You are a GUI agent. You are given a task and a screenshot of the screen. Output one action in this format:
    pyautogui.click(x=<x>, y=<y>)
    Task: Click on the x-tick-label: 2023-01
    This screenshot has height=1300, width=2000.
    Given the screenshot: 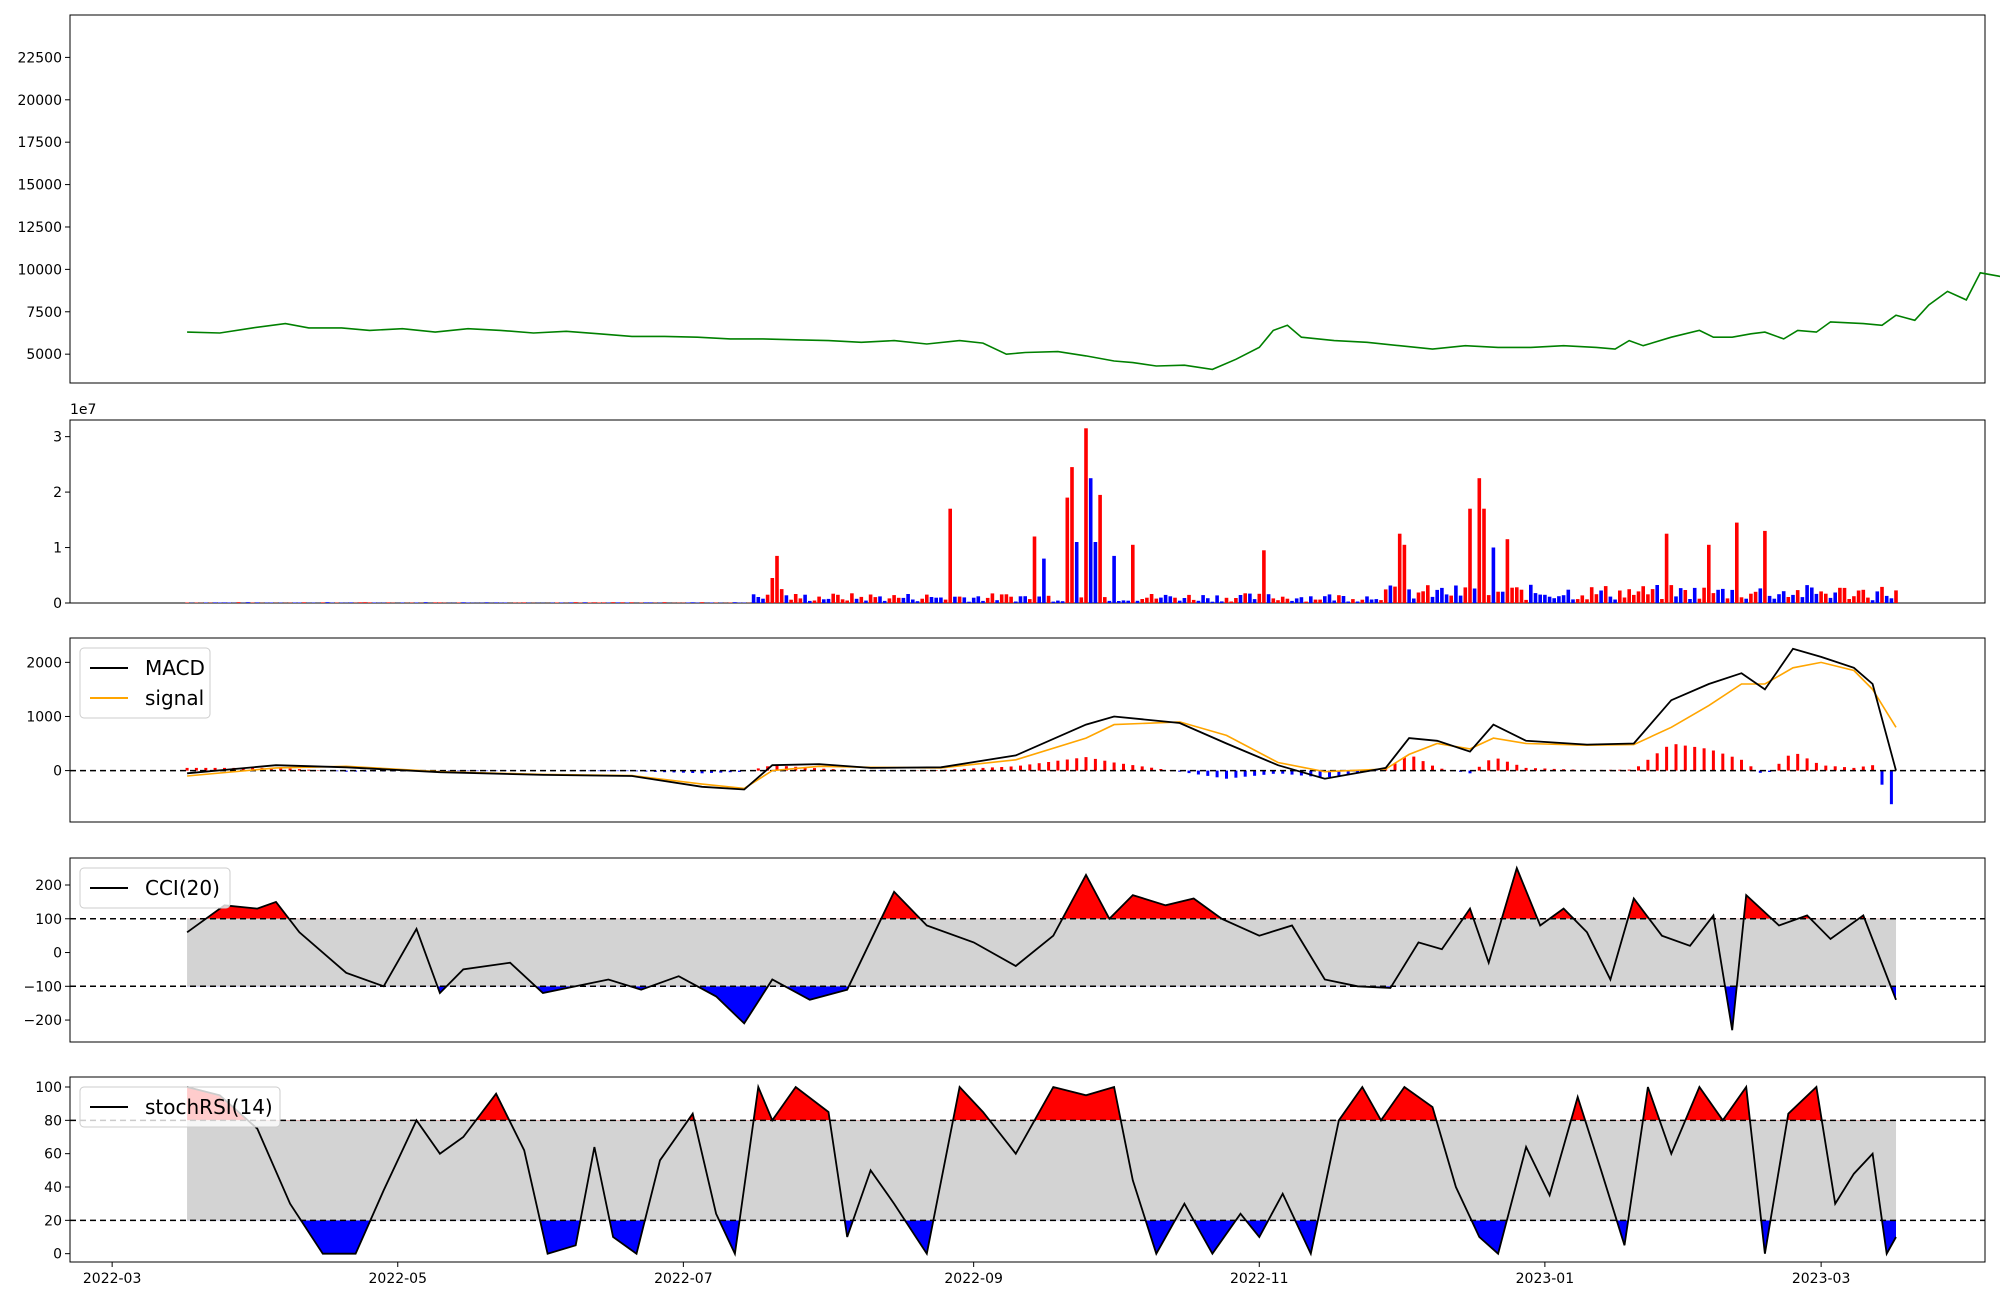 What is the action you would take?
    pyautogui.click(x=1545, y=1279)
    